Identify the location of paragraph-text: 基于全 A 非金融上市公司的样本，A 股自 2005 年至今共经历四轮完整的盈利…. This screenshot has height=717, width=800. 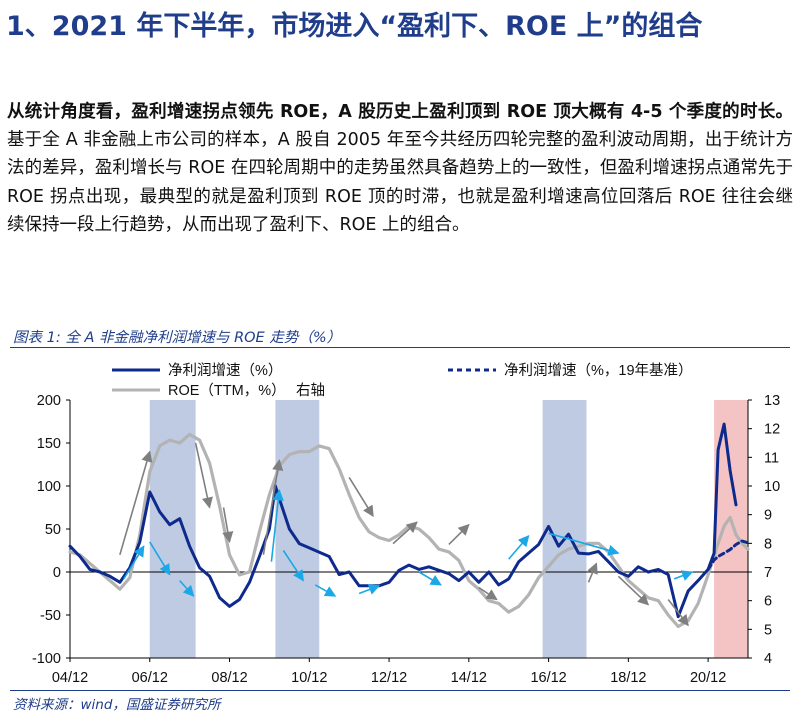
(400, 182).